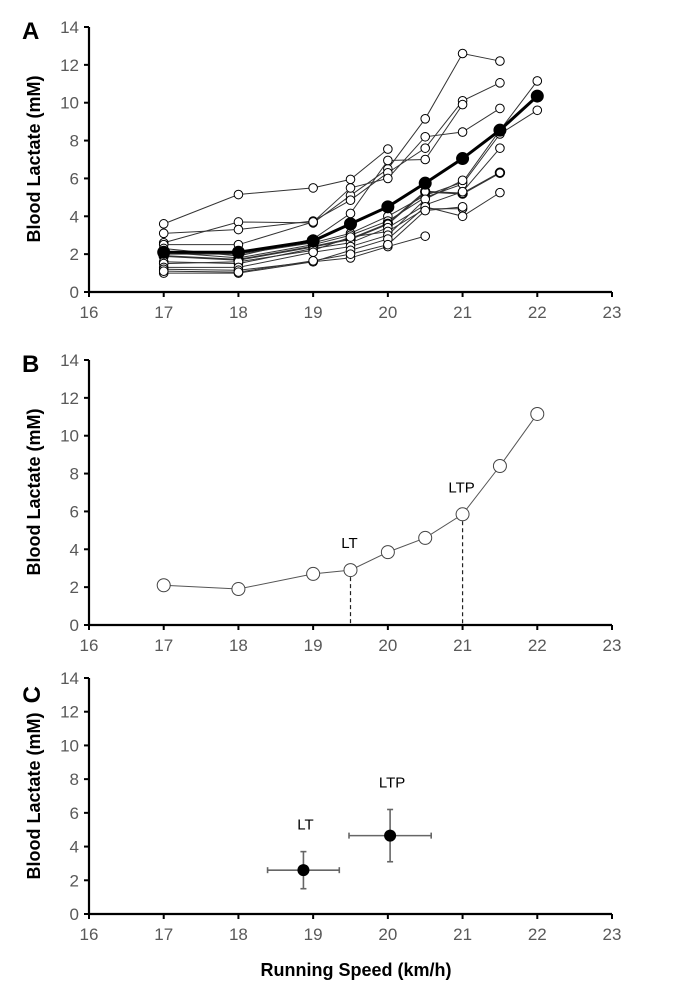 The width and height of the screenshot is (693, 984). What do you see at coordinates (390, 818) in the screenshot?
I see `point-ltp: LTP` at bounding box center [390, 818].